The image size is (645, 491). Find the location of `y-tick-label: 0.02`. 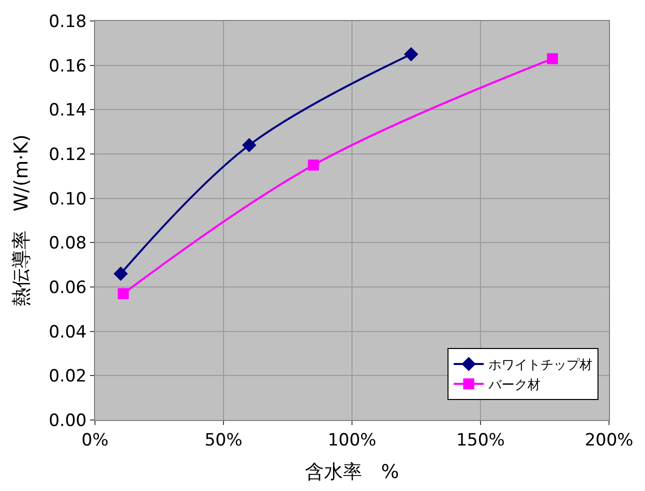

y-tick-label: 0.02 is located at coordinates (67, 376).